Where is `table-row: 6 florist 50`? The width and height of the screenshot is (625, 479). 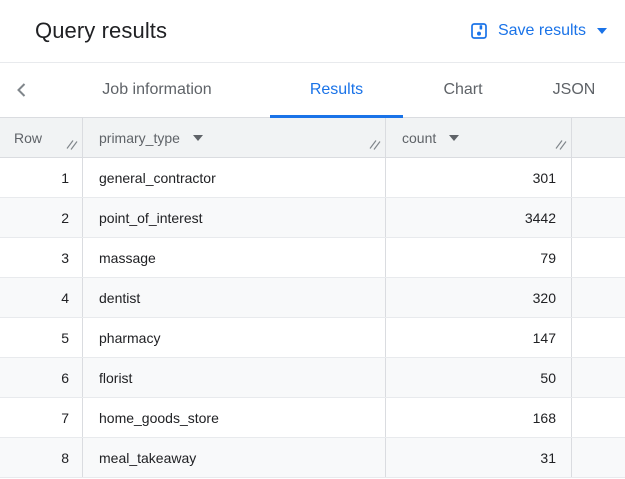
table-row: 6 florist 50 is located at coordinates (312, 378).